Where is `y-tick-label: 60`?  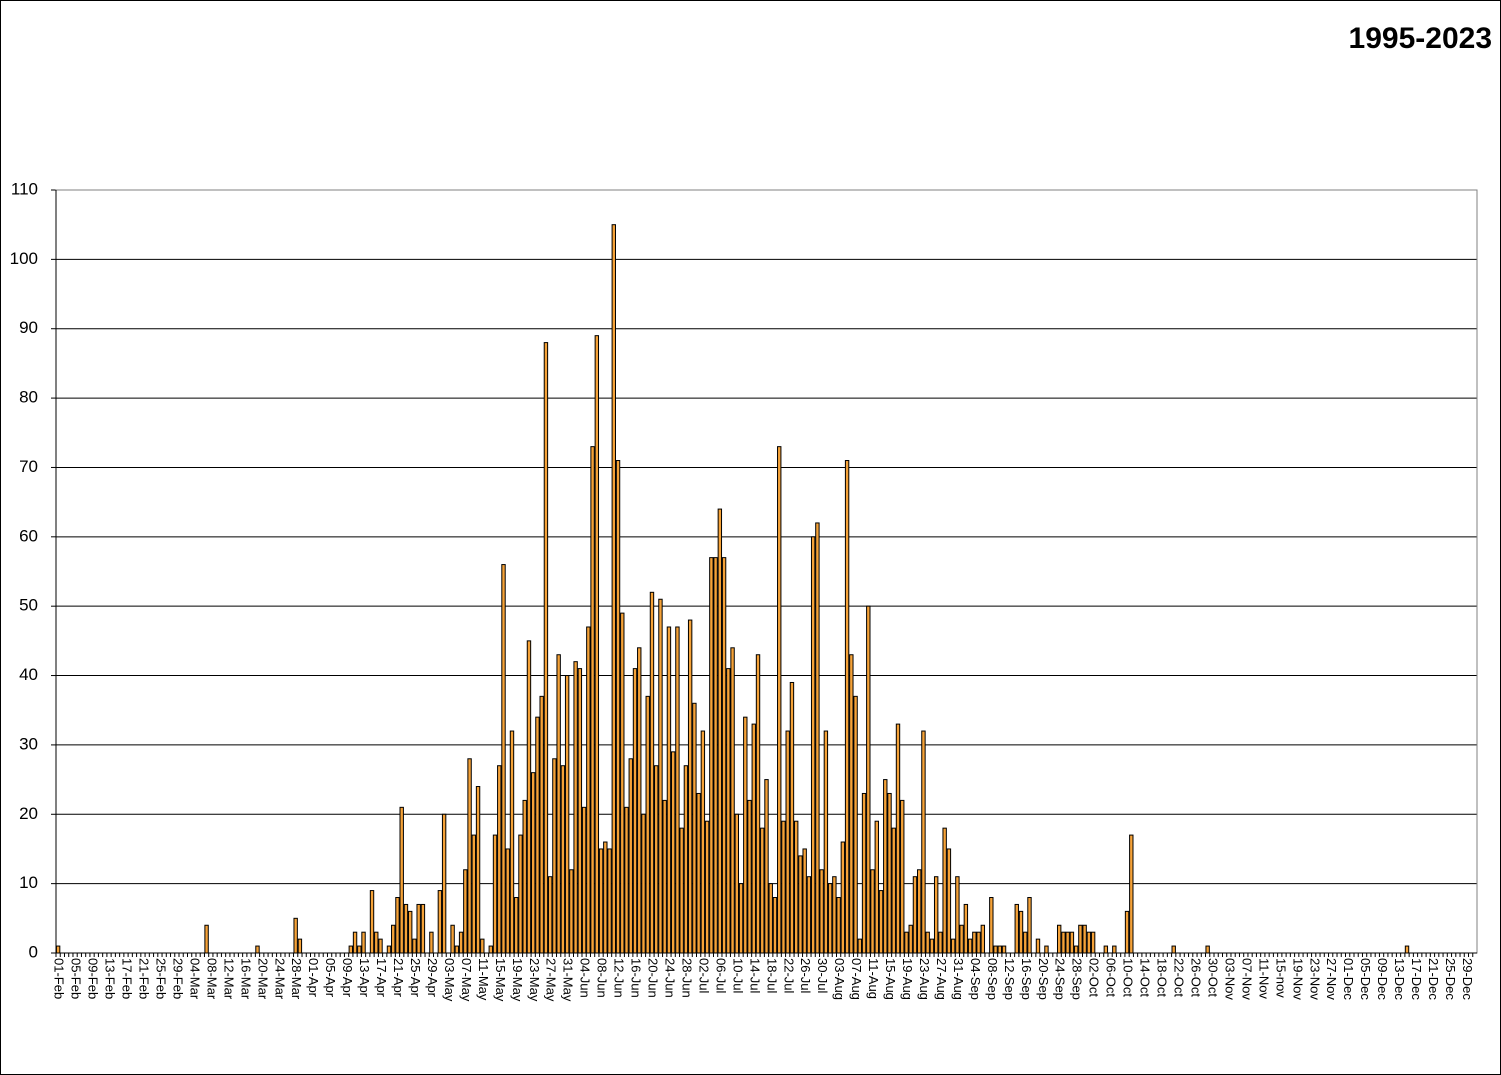
y-tick-label: 60 is located at coordinates (28, 535).